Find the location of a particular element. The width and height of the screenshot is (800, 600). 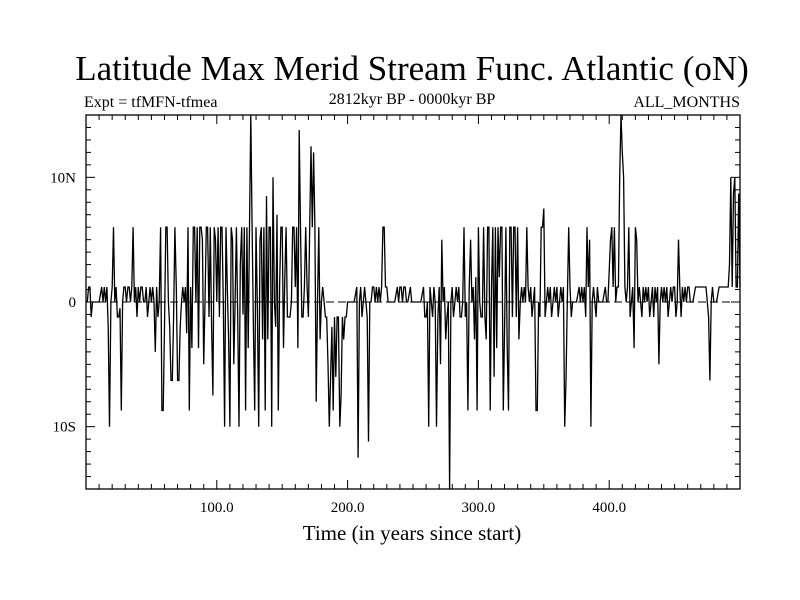

x-tick-label: 400.0 is located at coordinates (609, 508).